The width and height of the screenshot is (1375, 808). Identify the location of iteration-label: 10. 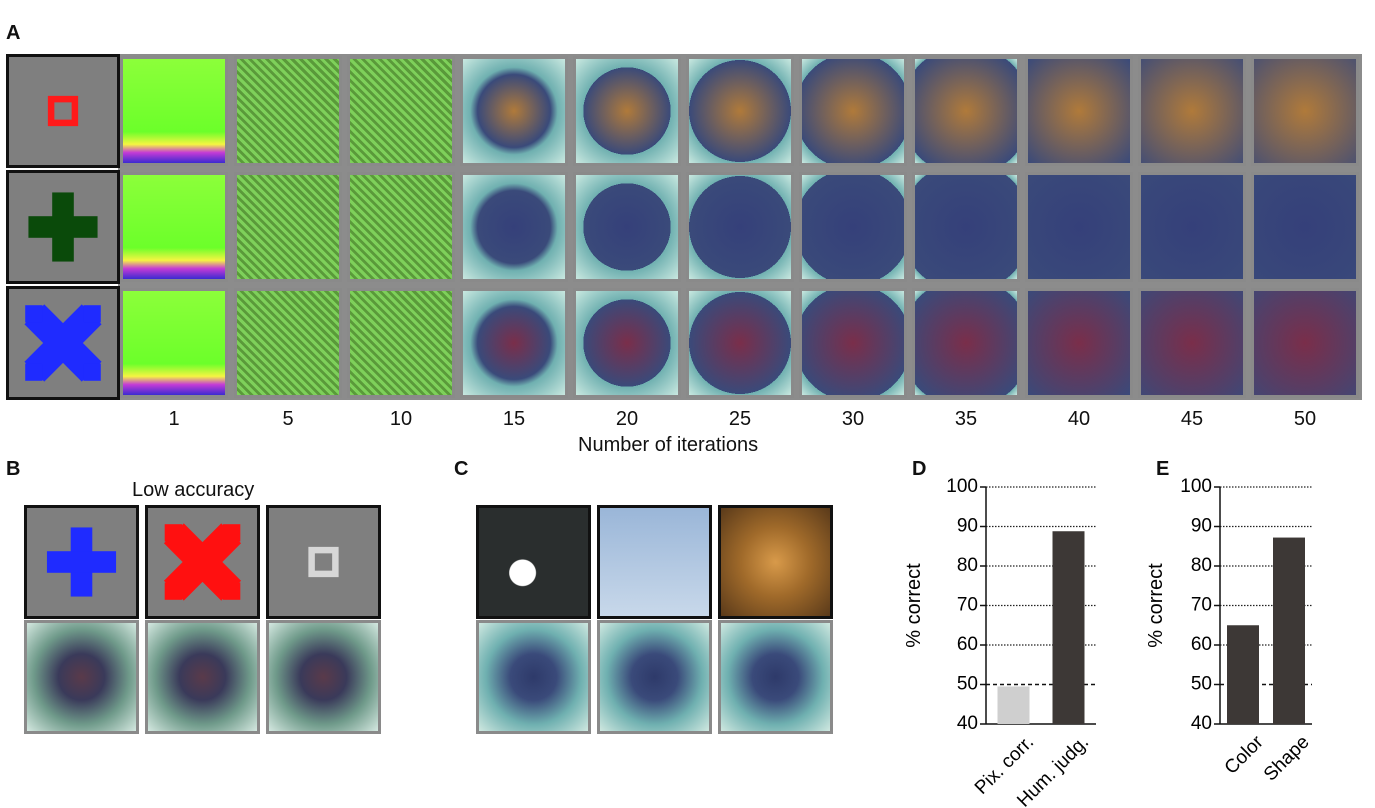
(401, 419).